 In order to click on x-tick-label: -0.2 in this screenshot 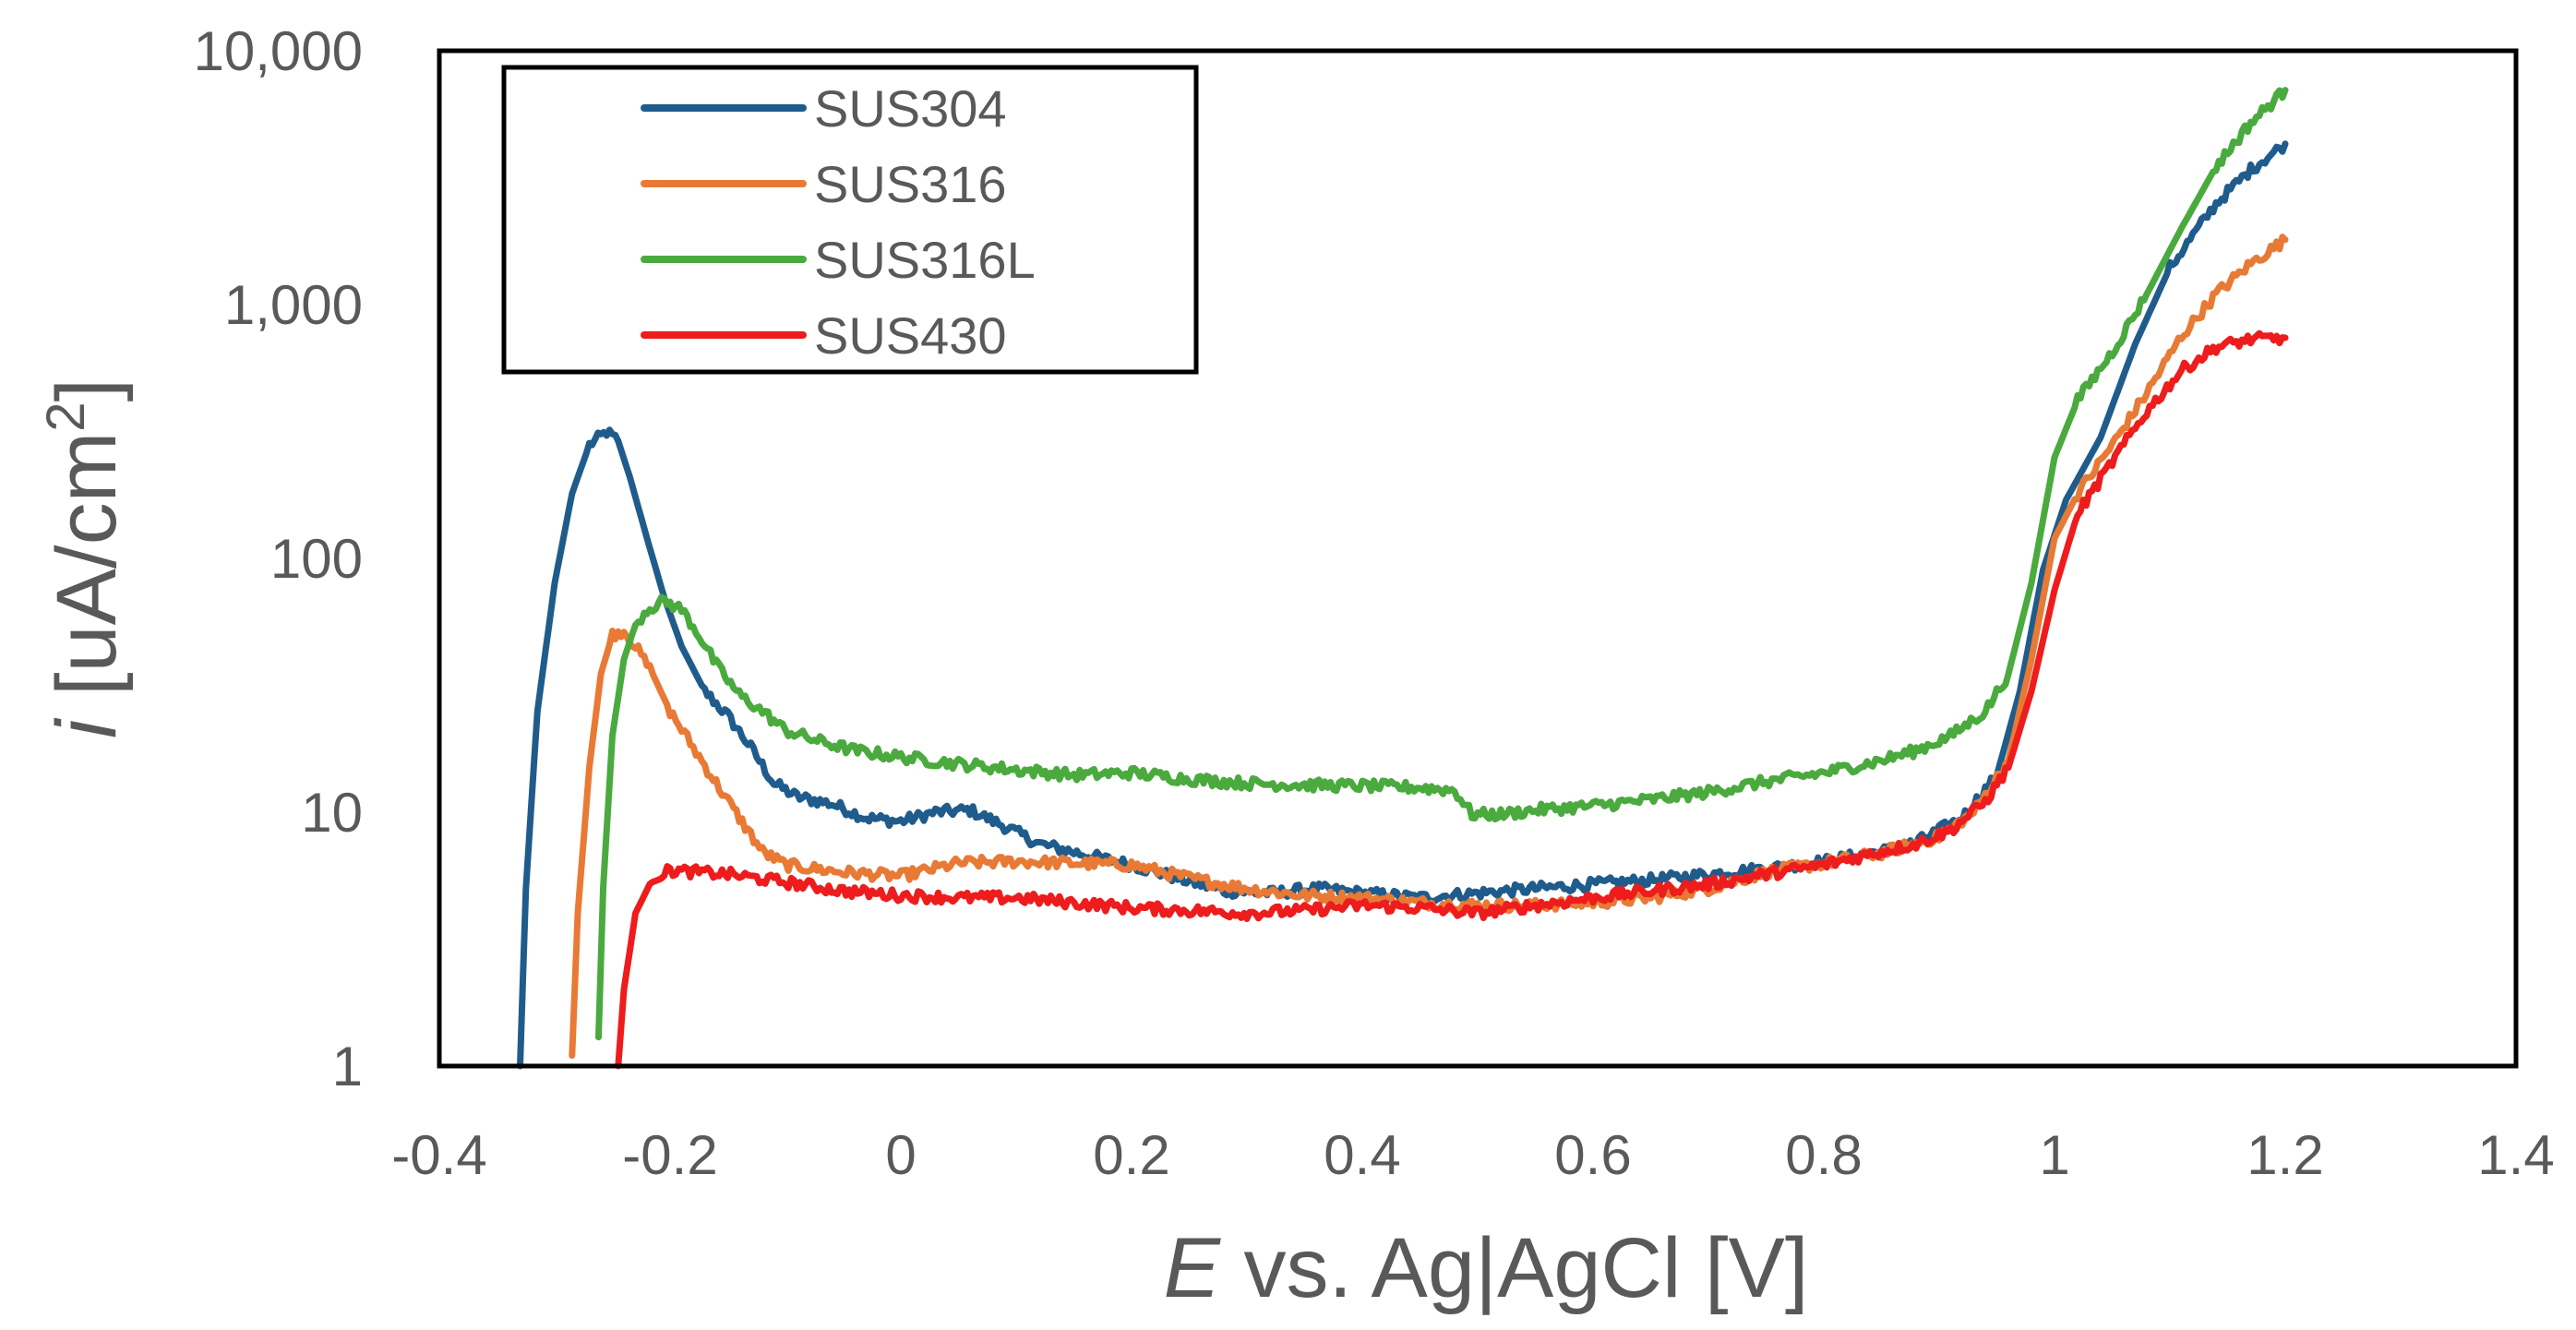, I will do `click(670, 1155)`.